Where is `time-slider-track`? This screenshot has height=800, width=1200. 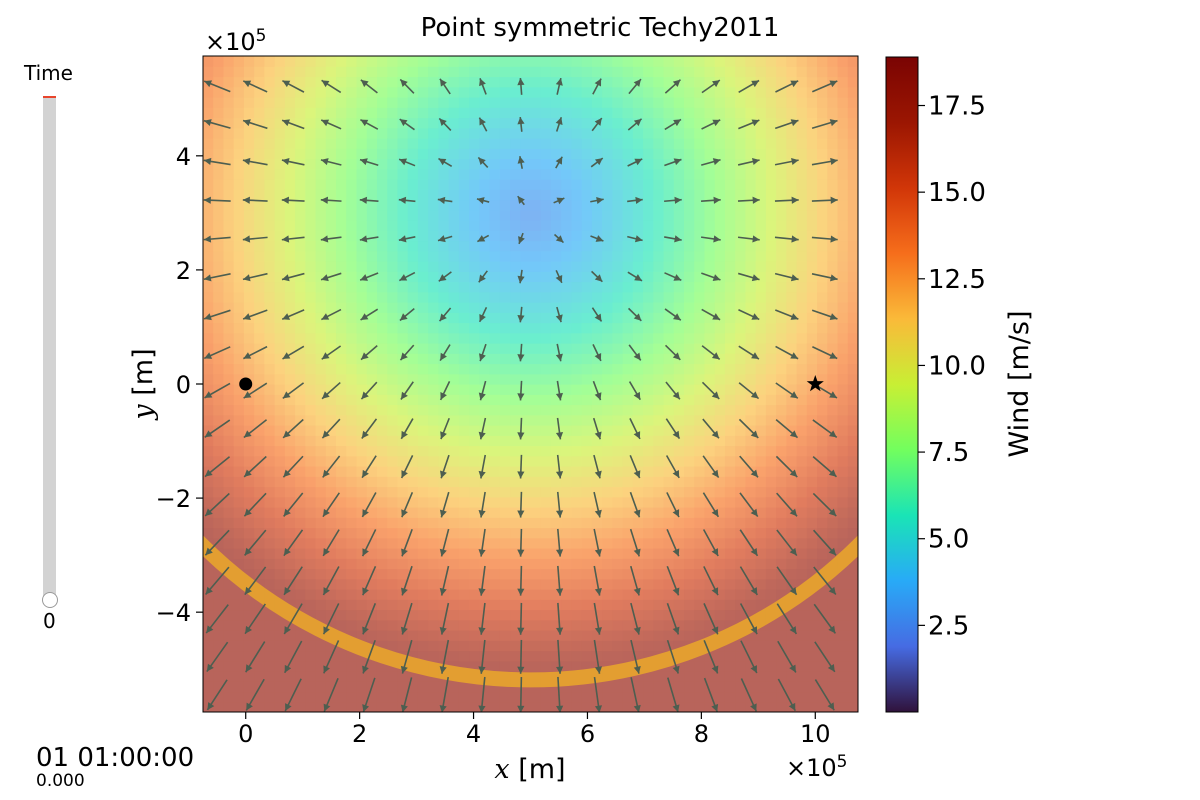 time-slider-track is located at coordinates (49, 348).